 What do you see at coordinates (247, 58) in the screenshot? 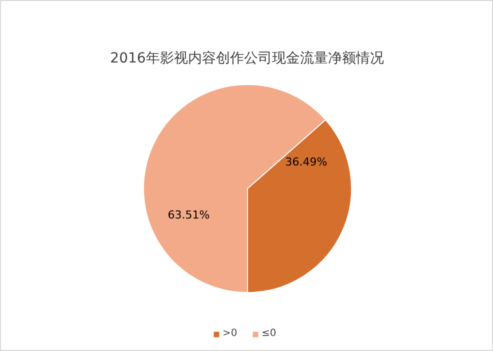
I see `chart-title: 2016年影视内容创作公司现金流量净额情况` at bounding box center [247, 58].